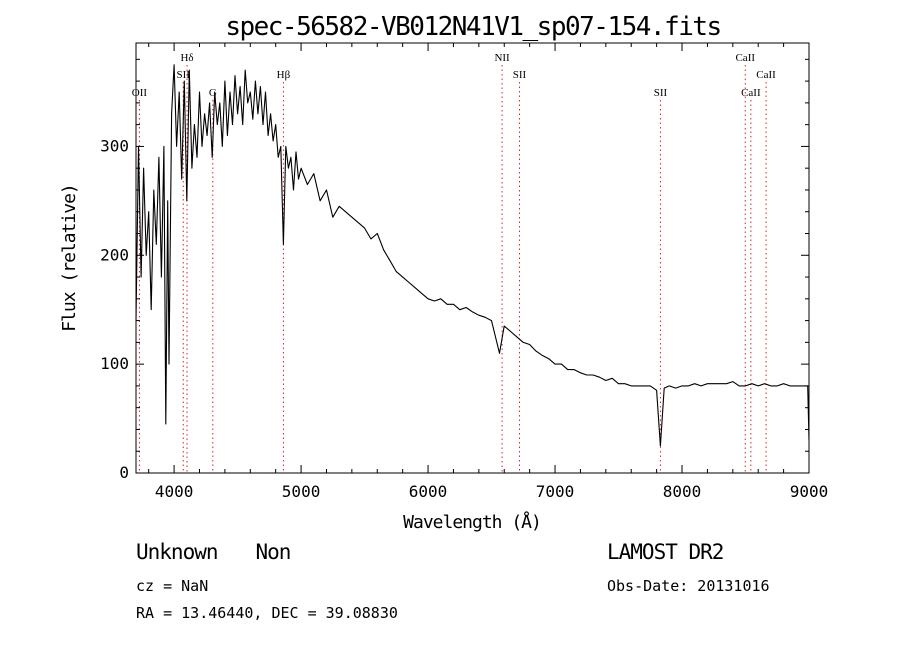  What do you see at coordinates (213, 93) in the screenshot?
I see `marker-label: G` at bounding box center [213, 93].